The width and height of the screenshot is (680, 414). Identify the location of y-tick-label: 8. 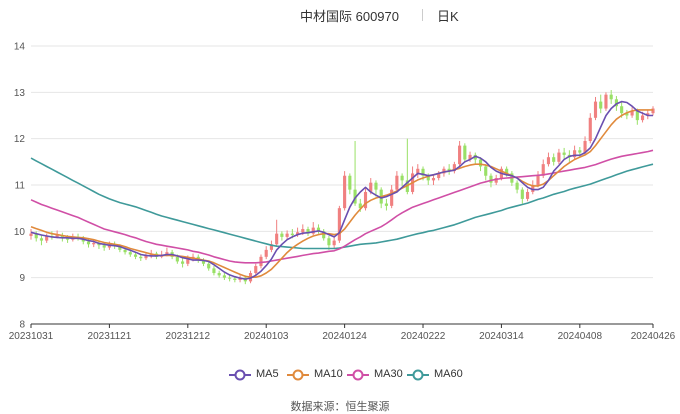
(22, 325).